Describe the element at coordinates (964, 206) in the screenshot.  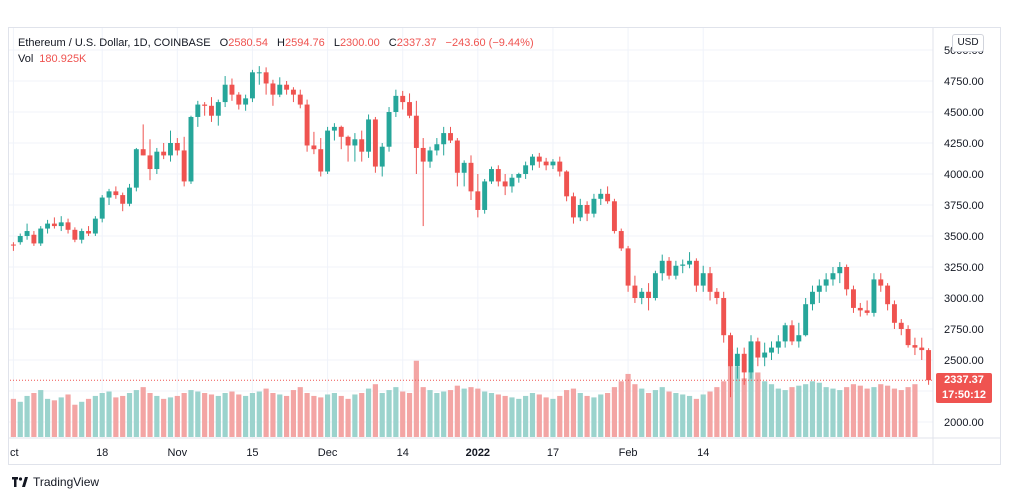
I see `price-tick-label: 3750.00` at that location.